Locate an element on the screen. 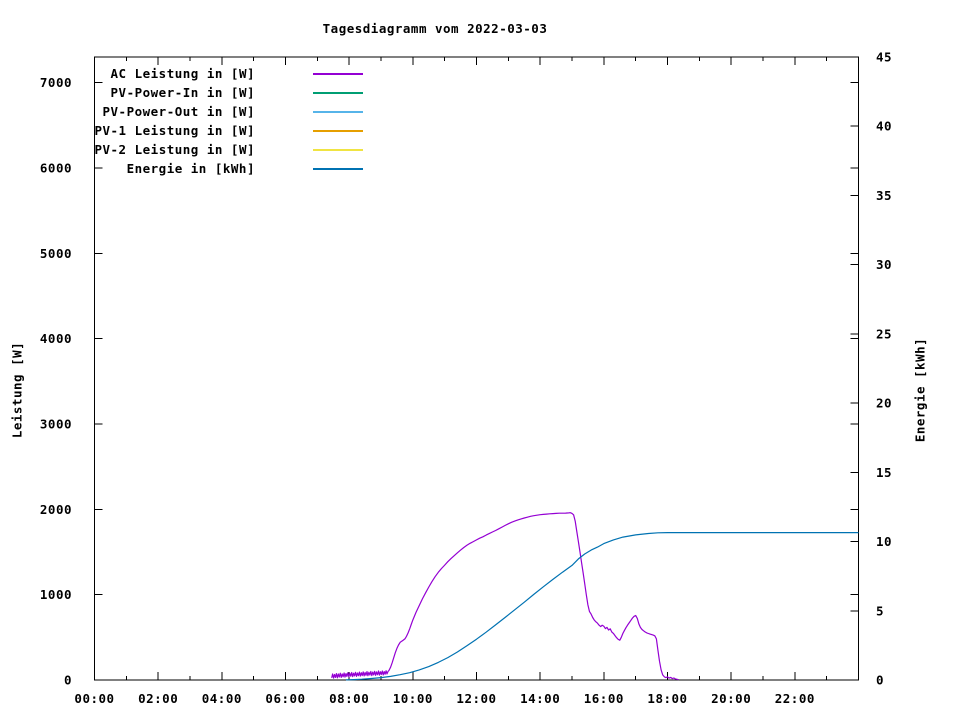 The width and height of the screenshot is (960, 720). series-ac_power-line is located at coordinates (505, 596).